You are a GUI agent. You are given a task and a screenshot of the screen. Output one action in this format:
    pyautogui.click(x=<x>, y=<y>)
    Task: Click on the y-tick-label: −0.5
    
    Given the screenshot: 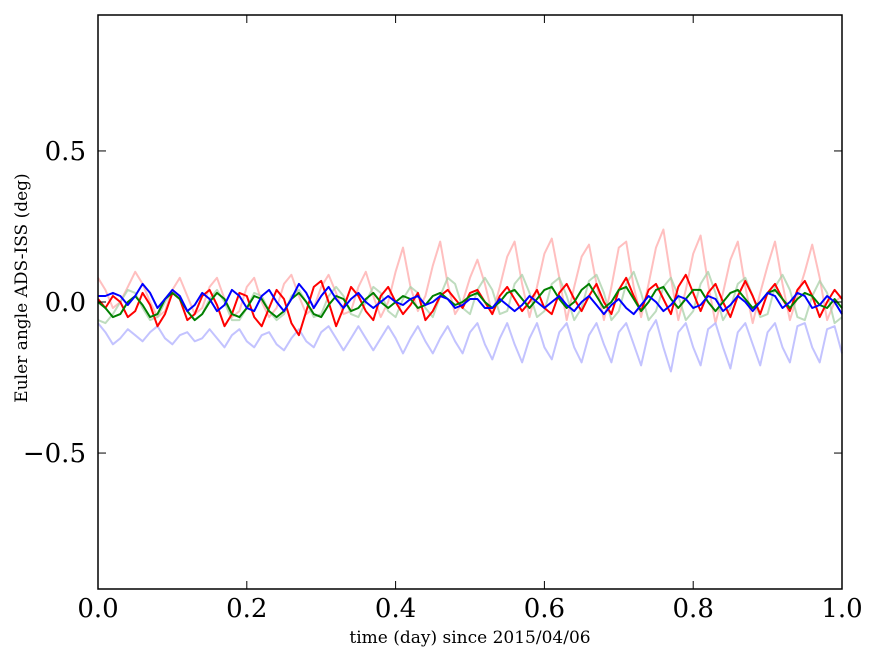 What is the action you would take?
    pyautogui.click(x=54, y=454)
    